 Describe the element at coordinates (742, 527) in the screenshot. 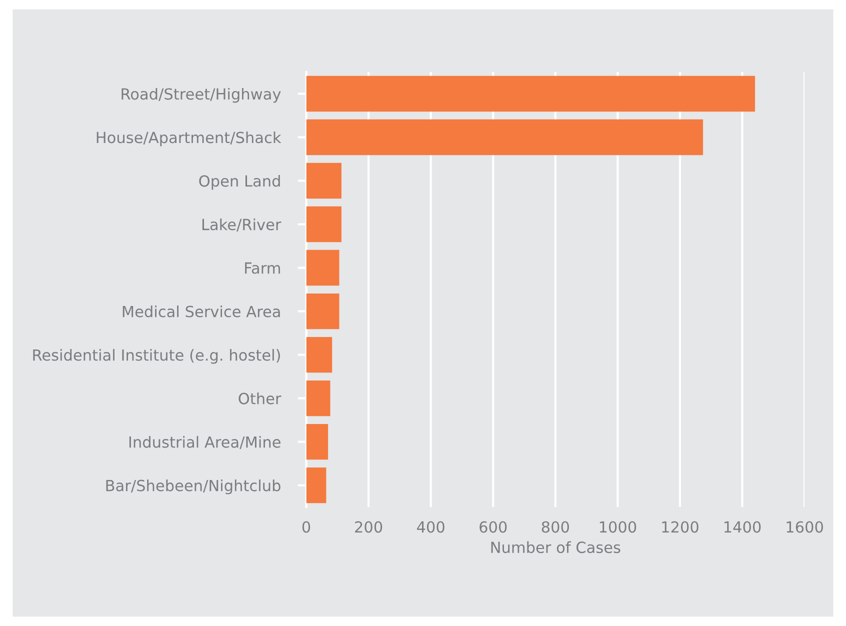

I see `x-tick-label: 1400` at that location.